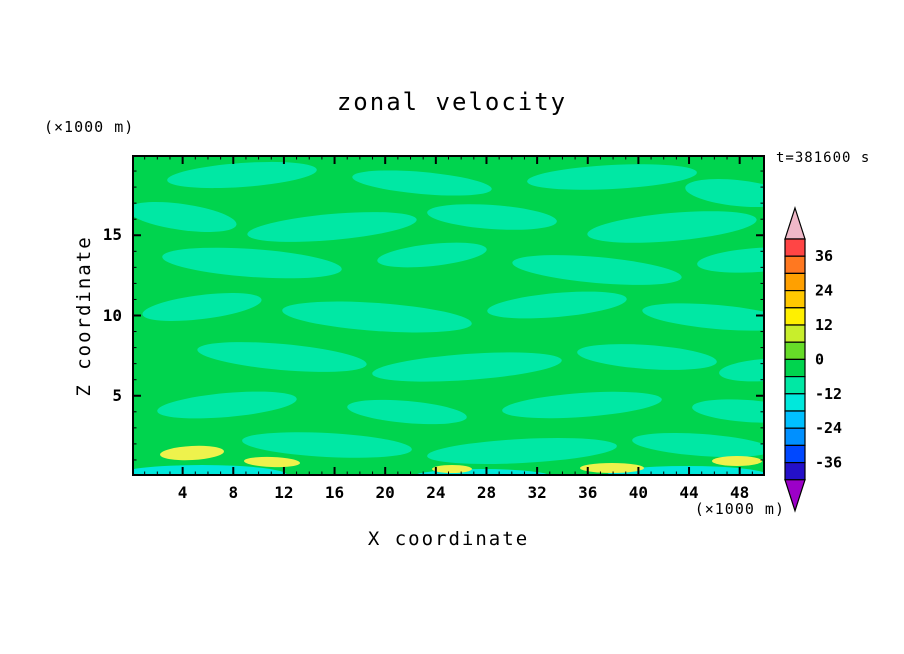 The width and height of the screenshot is (904, 654). Describe the element at coordinates (795, 496) in the screenshot. I see `colorbar-arrow-down` at that location.